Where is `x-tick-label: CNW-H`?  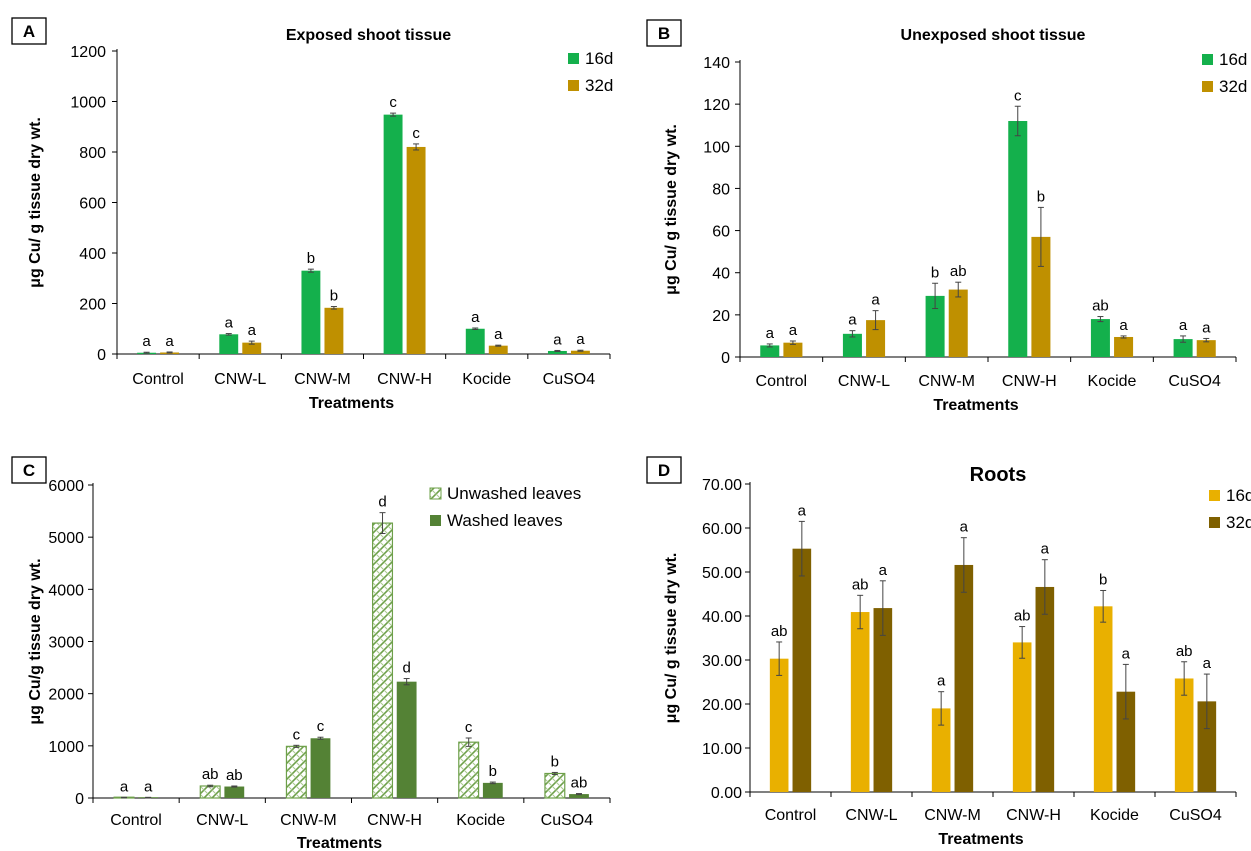 x-tick-label: CNW-H is located at coordinates (1029, 381).